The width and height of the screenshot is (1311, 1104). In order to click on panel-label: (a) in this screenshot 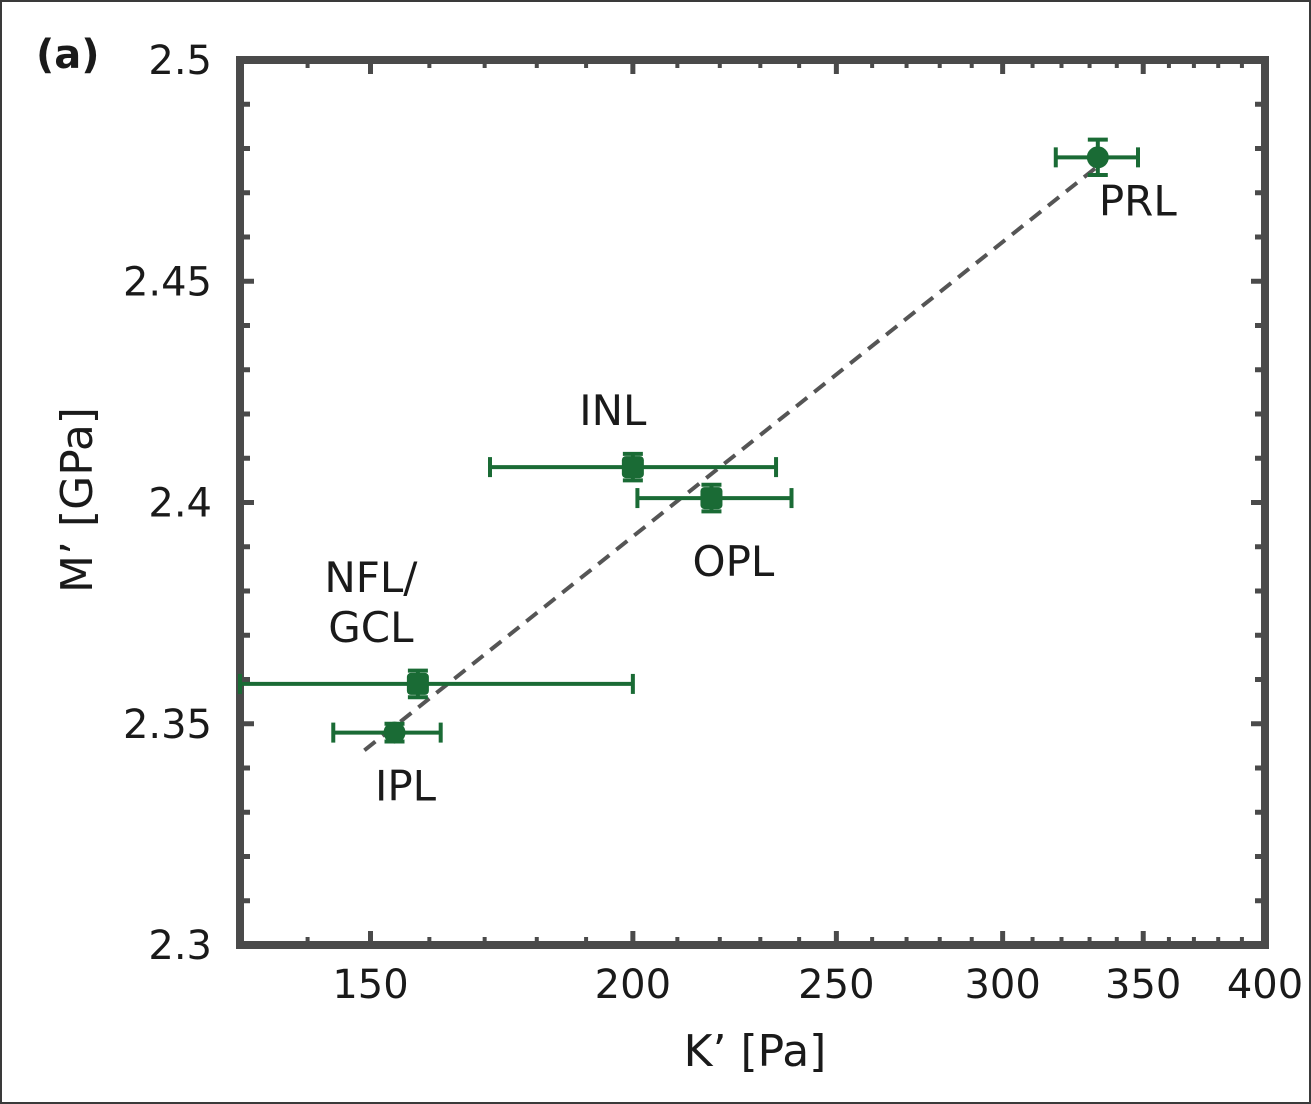, I will do `click(68, 55)`.